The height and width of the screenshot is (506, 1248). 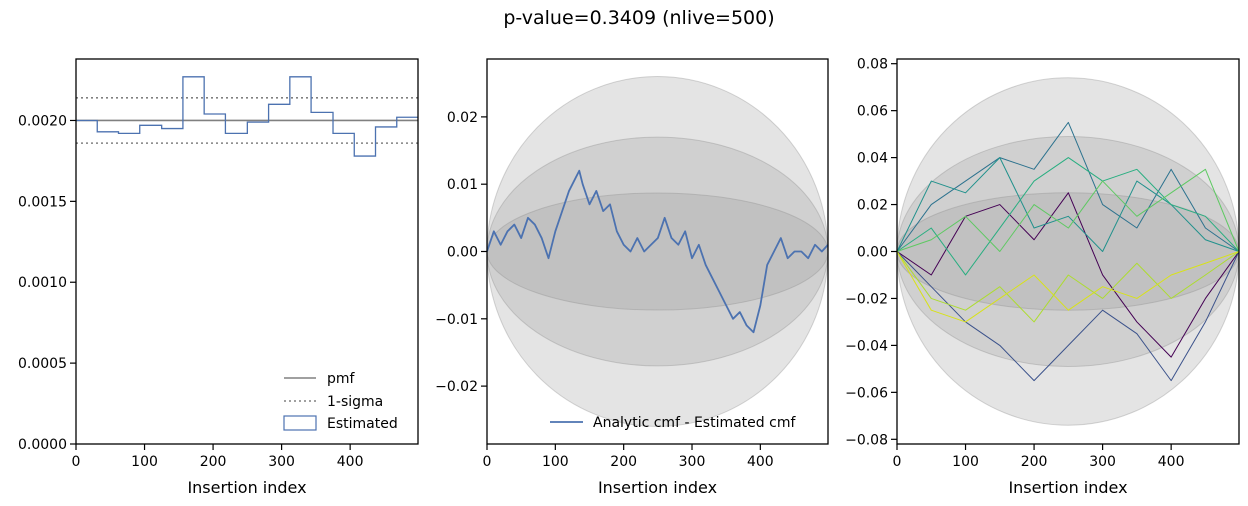 I want to click on legend-label: 1-sigma, so click(x=355, y=402).